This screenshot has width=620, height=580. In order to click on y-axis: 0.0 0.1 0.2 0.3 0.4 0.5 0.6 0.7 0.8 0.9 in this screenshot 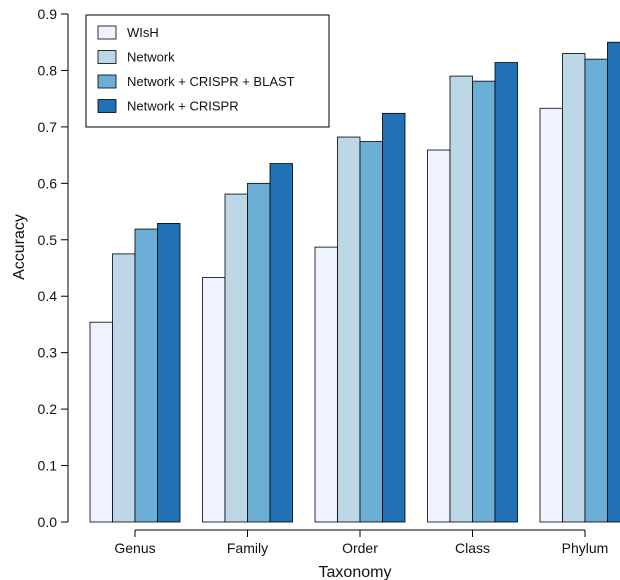, I will do `click(53, 268)`.